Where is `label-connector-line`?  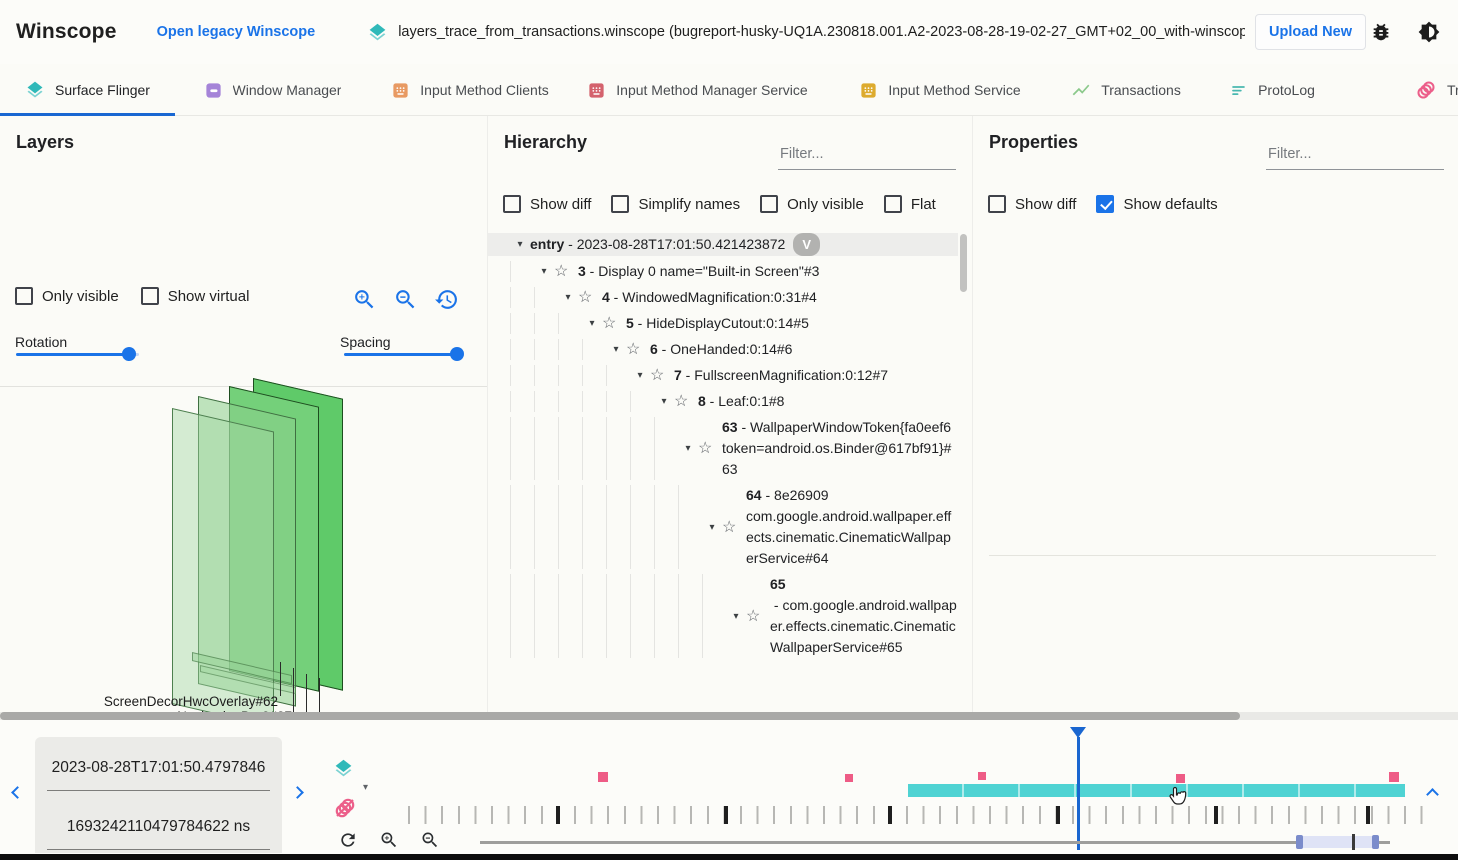
label-connector-line is located at coordinates (306, 693).